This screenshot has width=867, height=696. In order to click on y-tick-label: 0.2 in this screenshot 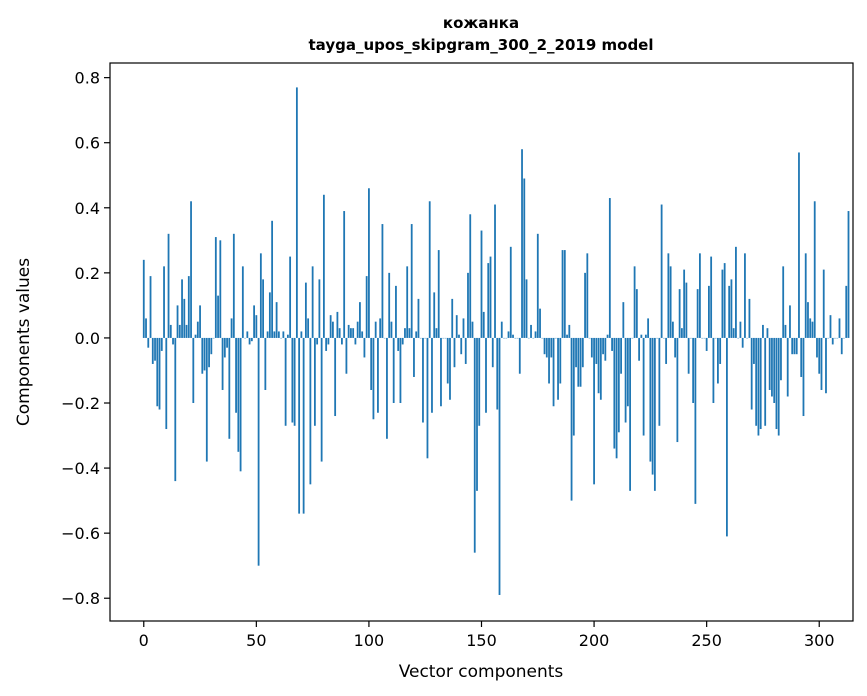, I will do `click(87, 273)`.